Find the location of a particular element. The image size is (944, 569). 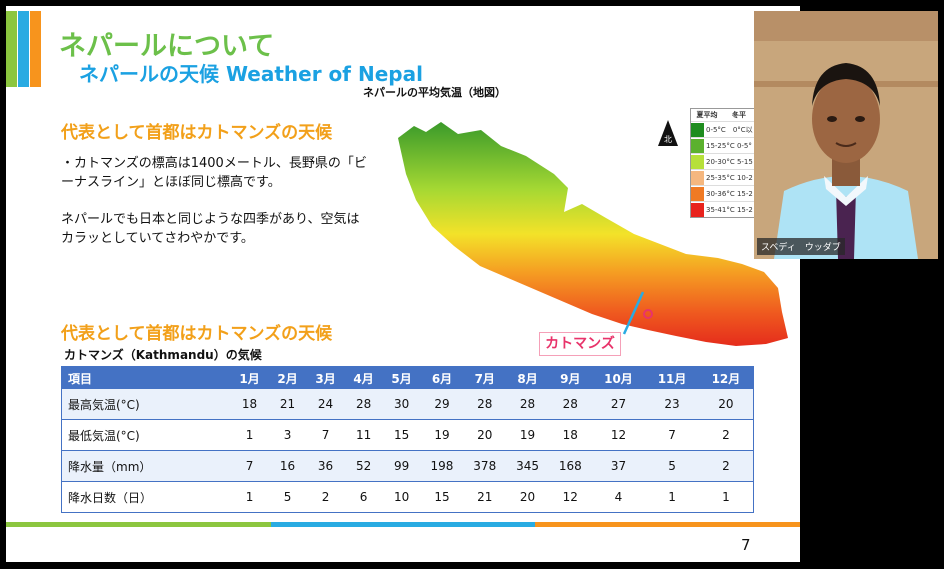

title-accent-bars is located at coordinates (30, 49).